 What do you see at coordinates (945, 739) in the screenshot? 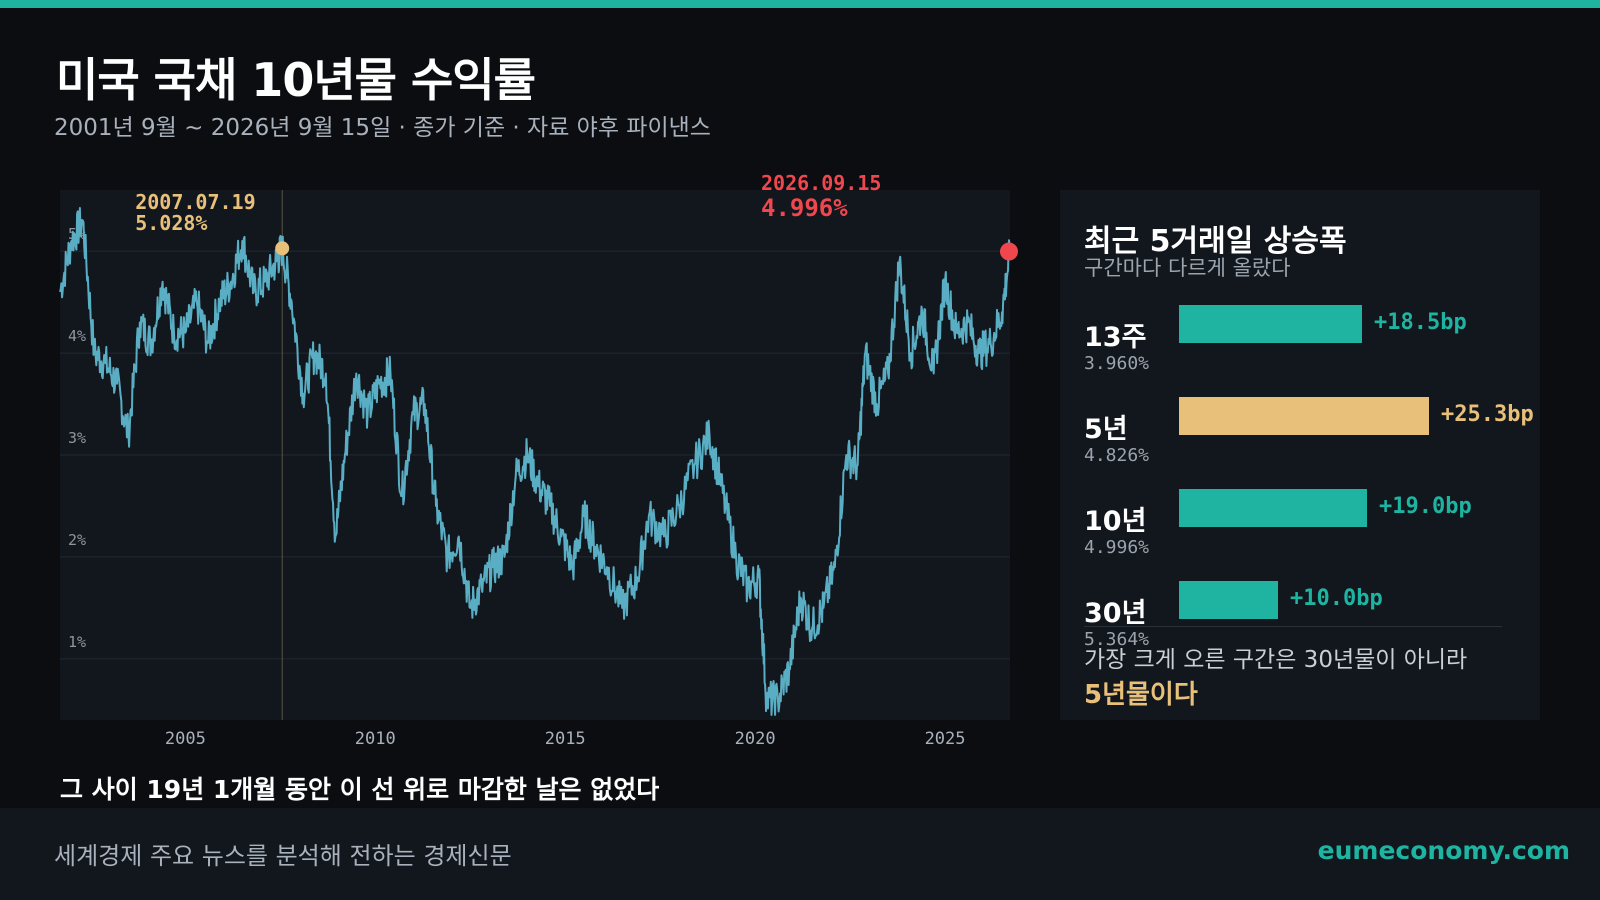
I see `x-tick-label: 2025` at bounding box center [945, 739].